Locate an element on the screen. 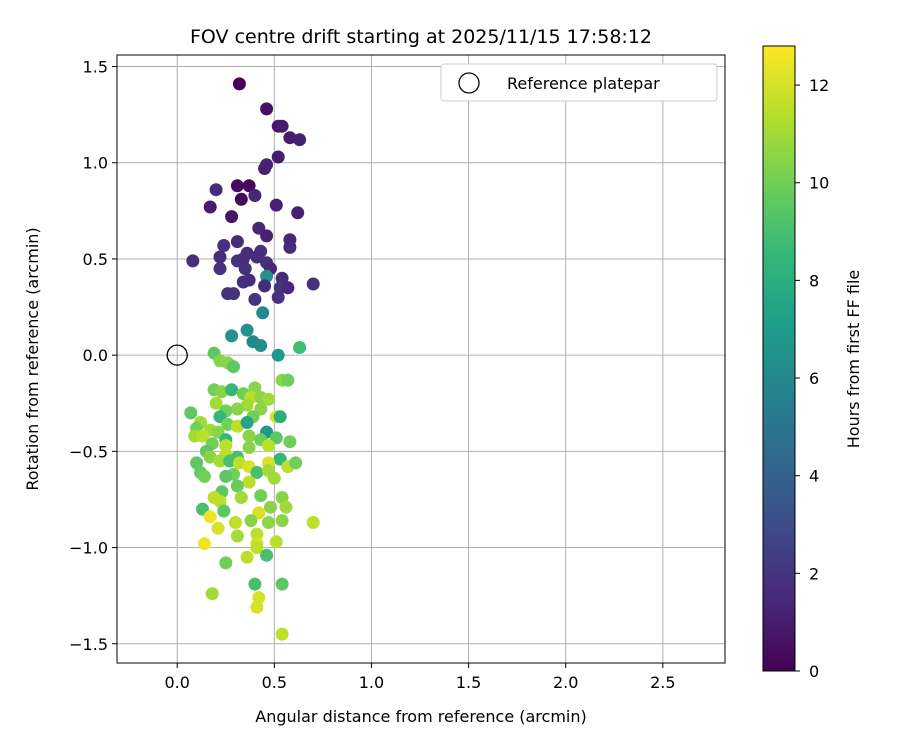 Image resolution: width=900 pixels, height=750 pixels. colorbar-tick-label: 0 is located at coordinates (814, 671).